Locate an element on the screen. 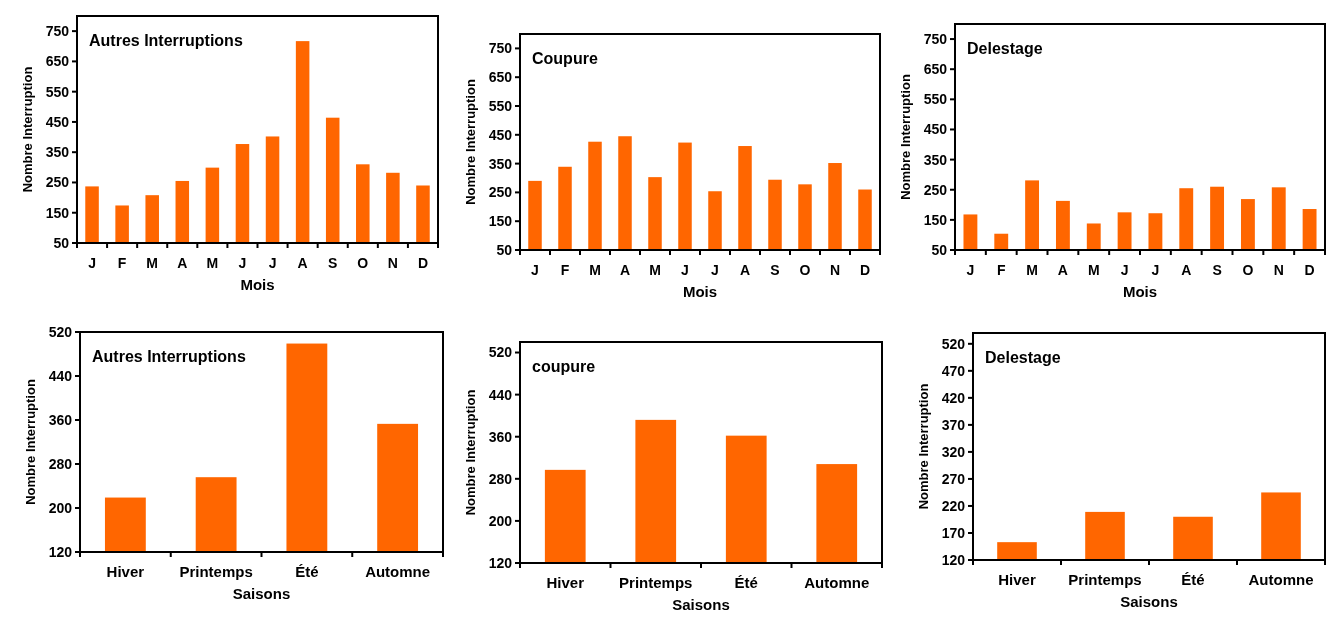  y-tick-label: 420 is located at coordinates (953, 397).